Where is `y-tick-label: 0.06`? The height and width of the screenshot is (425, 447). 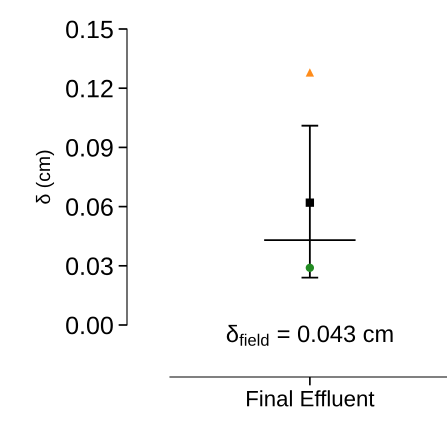 y-tick-label: 0.06 is located at coordinates (89, 207).